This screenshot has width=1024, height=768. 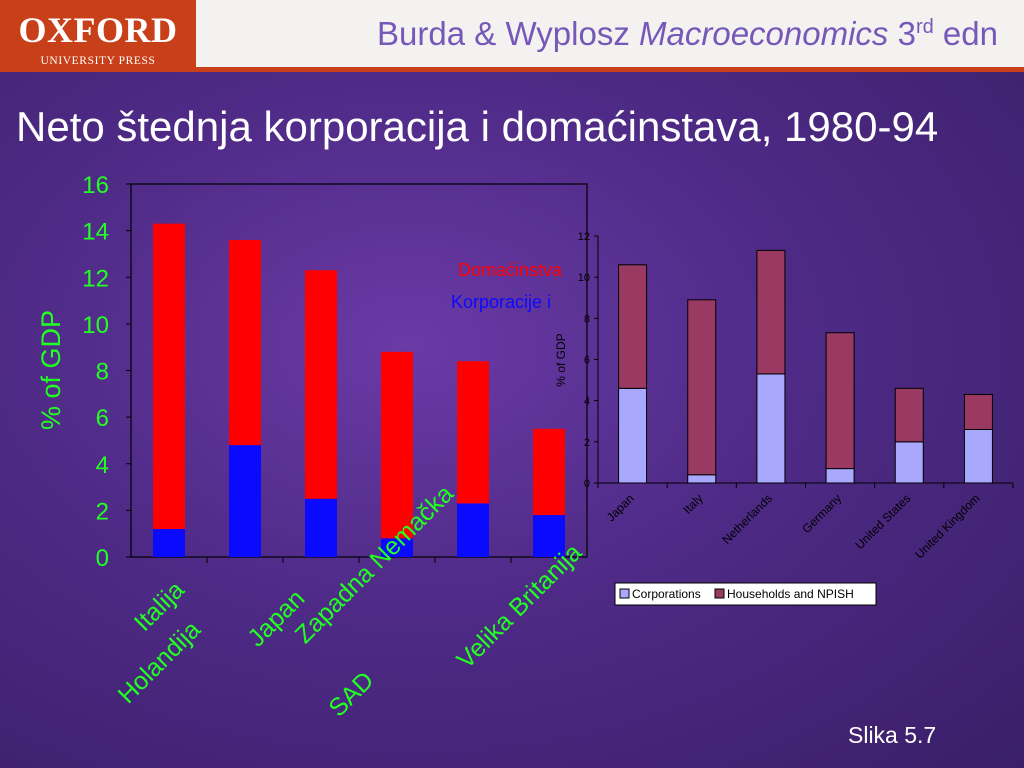 I want to click on right-ytick-label: 2, so click(x=587, y=443).